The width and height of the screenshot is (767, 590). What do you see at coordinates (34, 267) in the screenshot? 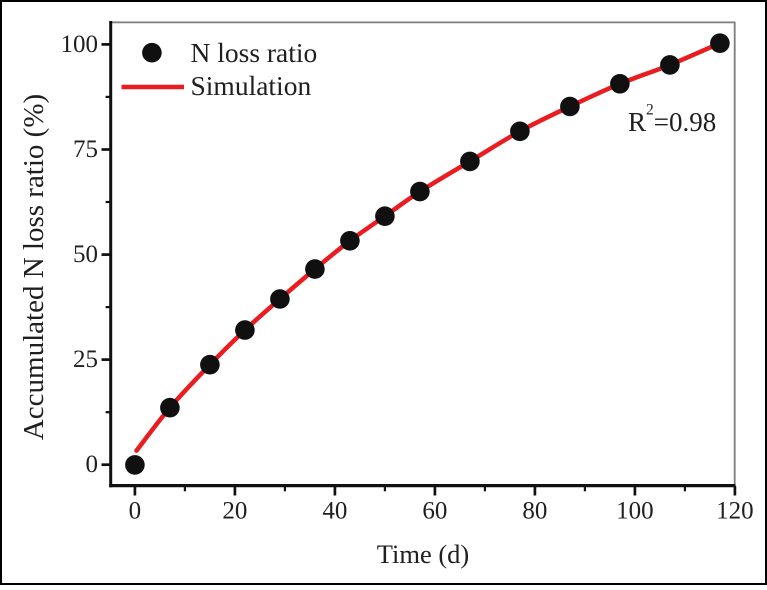
I see `svg-text: Accumulated N loss ratio (%)` at bounding box center [34, 267].